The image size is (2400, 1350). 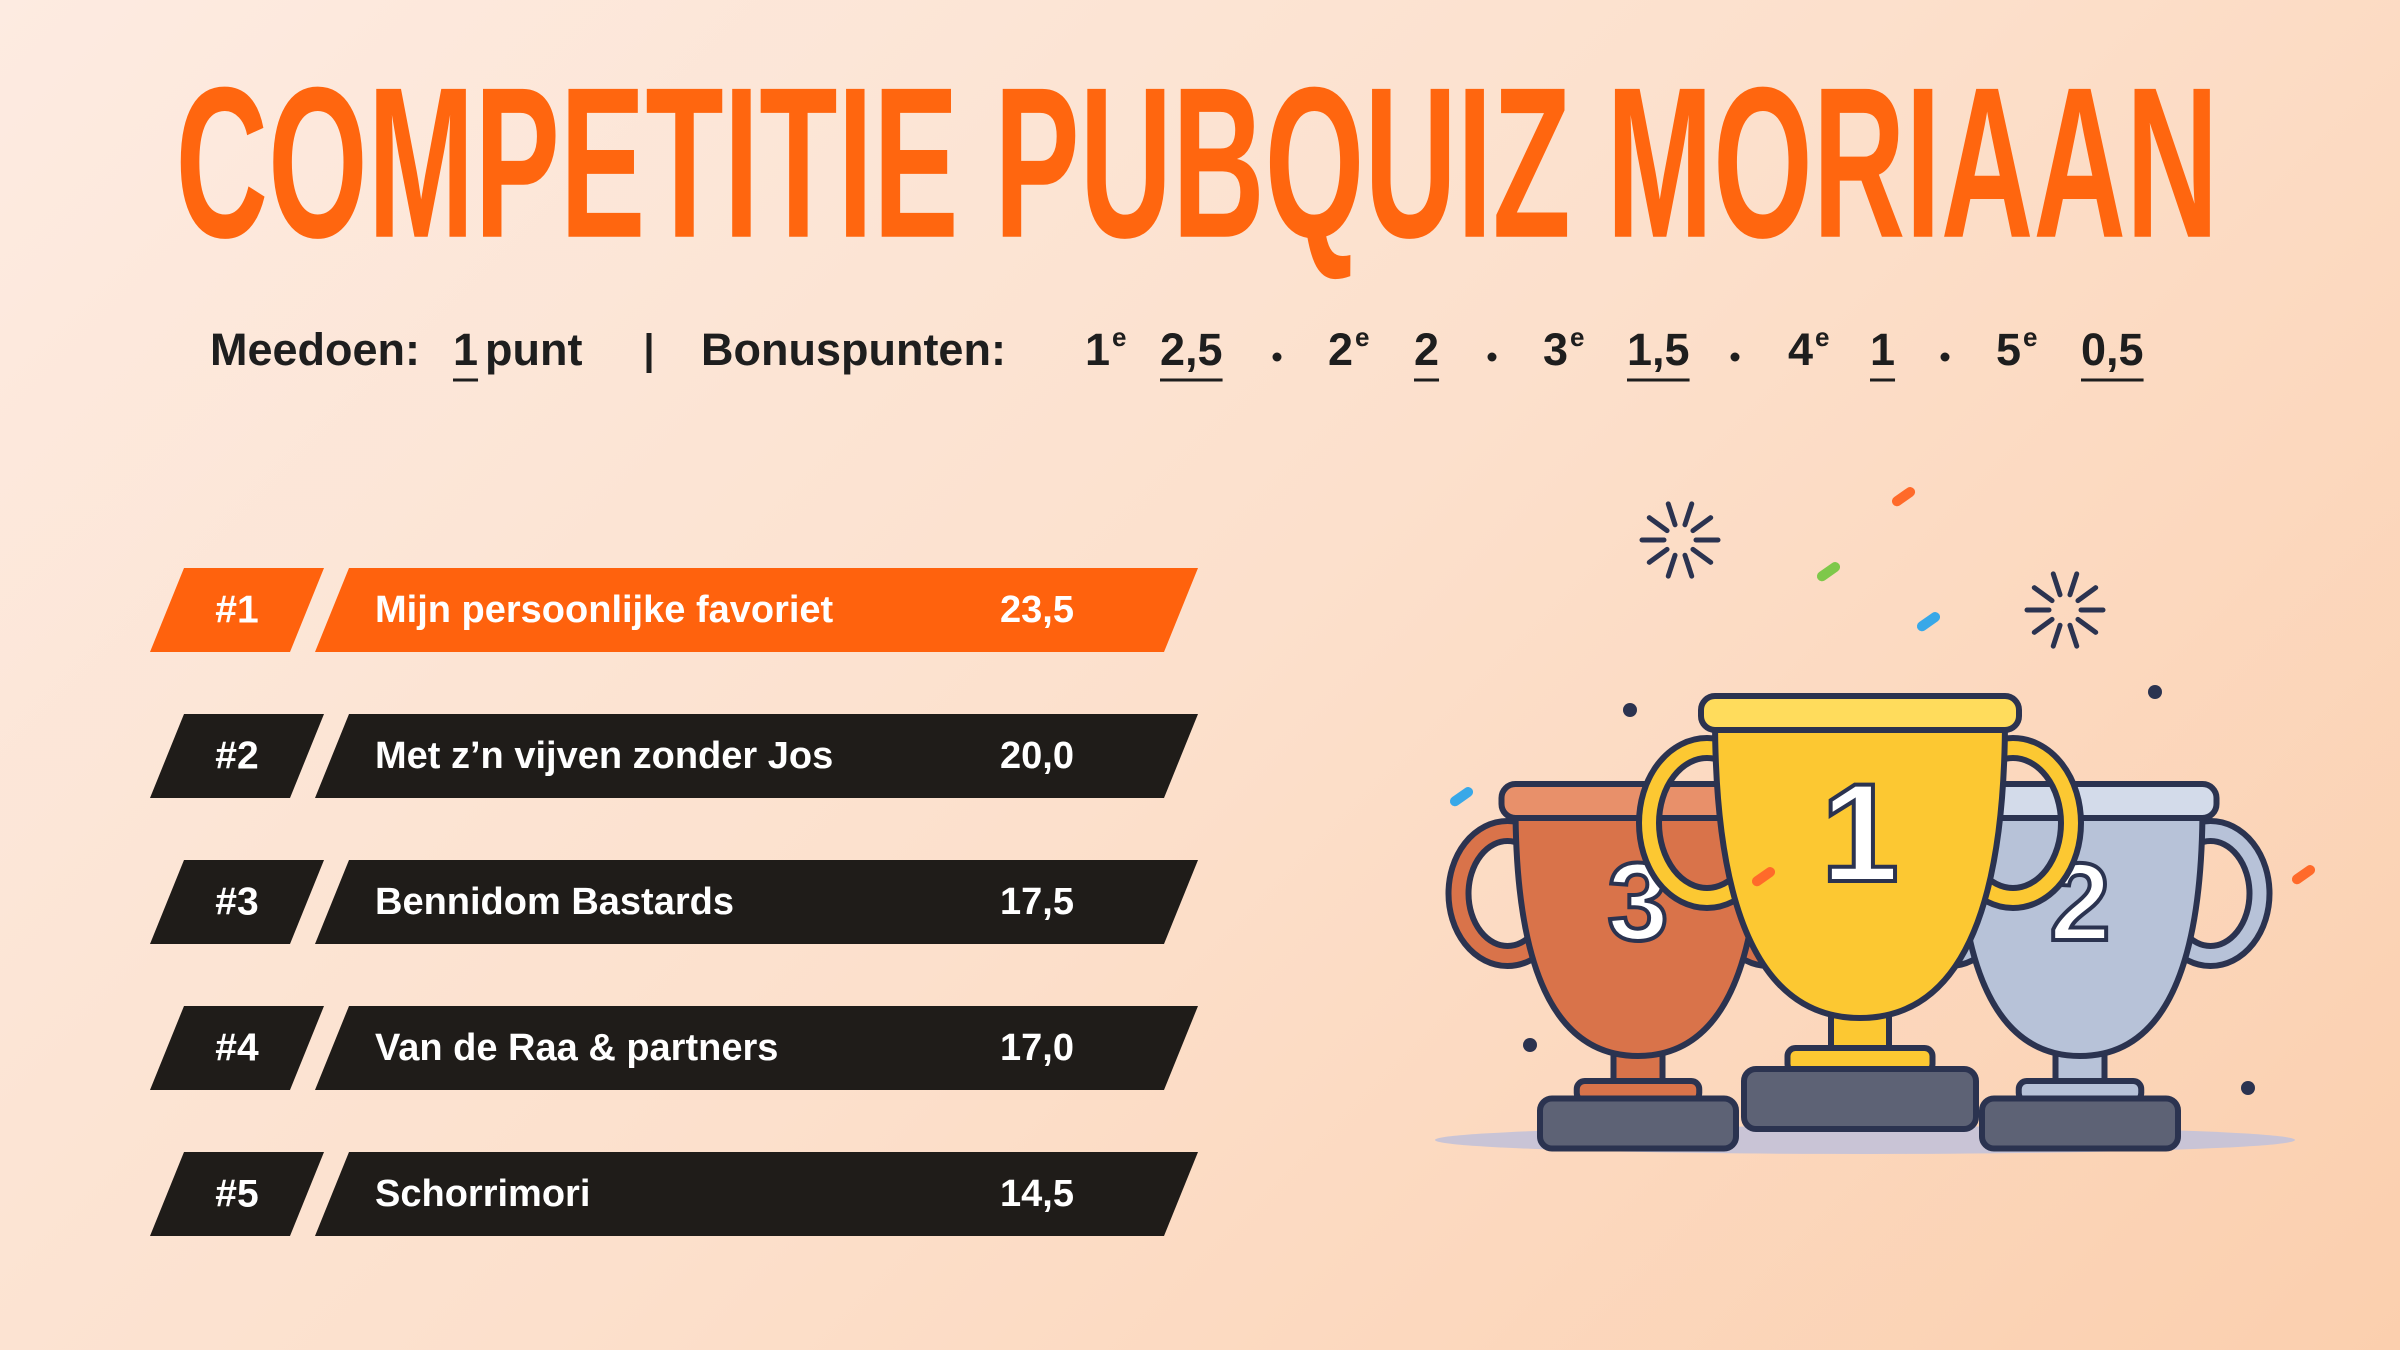 What do you see at coordinates (533, 349) in the screenshot?
I see `participation-unit: punt` at bounding box center [533, 349].